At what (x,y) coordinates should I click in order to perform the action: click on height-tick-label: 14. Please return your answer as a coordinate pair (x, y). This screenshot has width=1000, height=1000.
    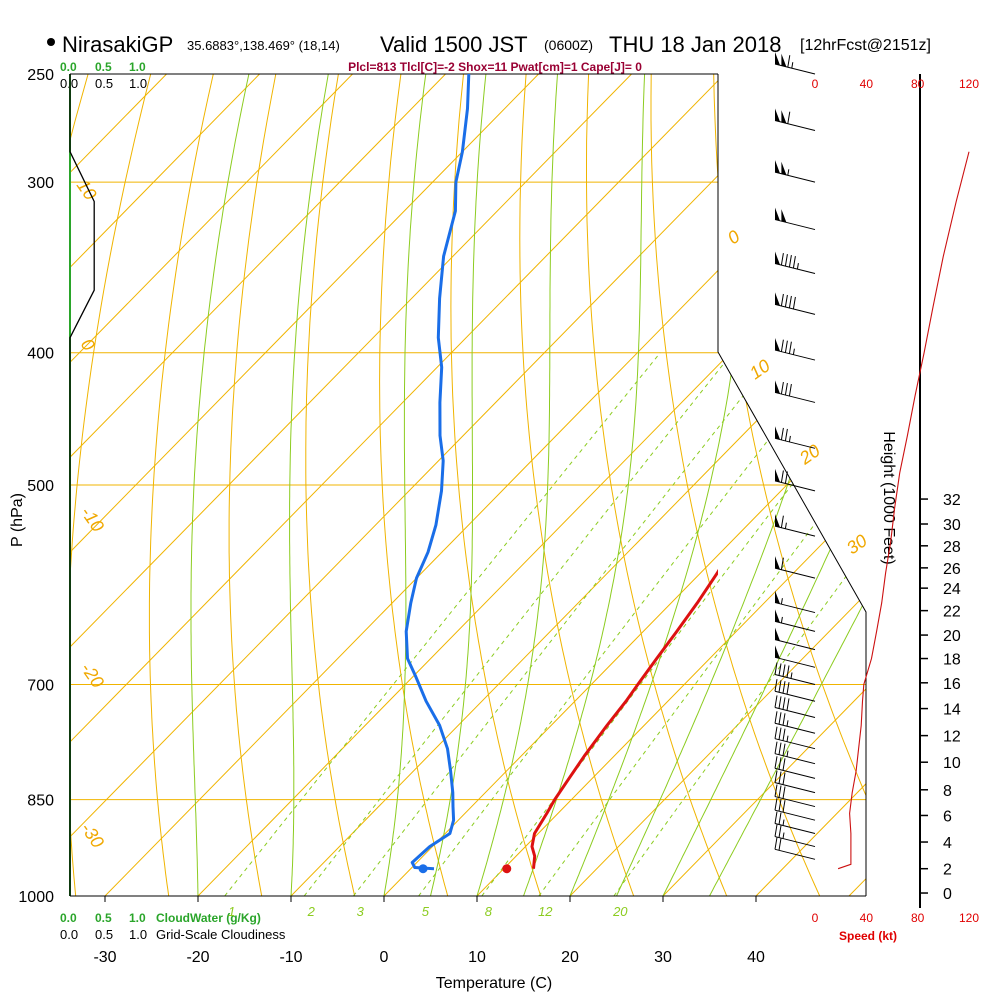
    Looking at the image, I should click on (952, 710).